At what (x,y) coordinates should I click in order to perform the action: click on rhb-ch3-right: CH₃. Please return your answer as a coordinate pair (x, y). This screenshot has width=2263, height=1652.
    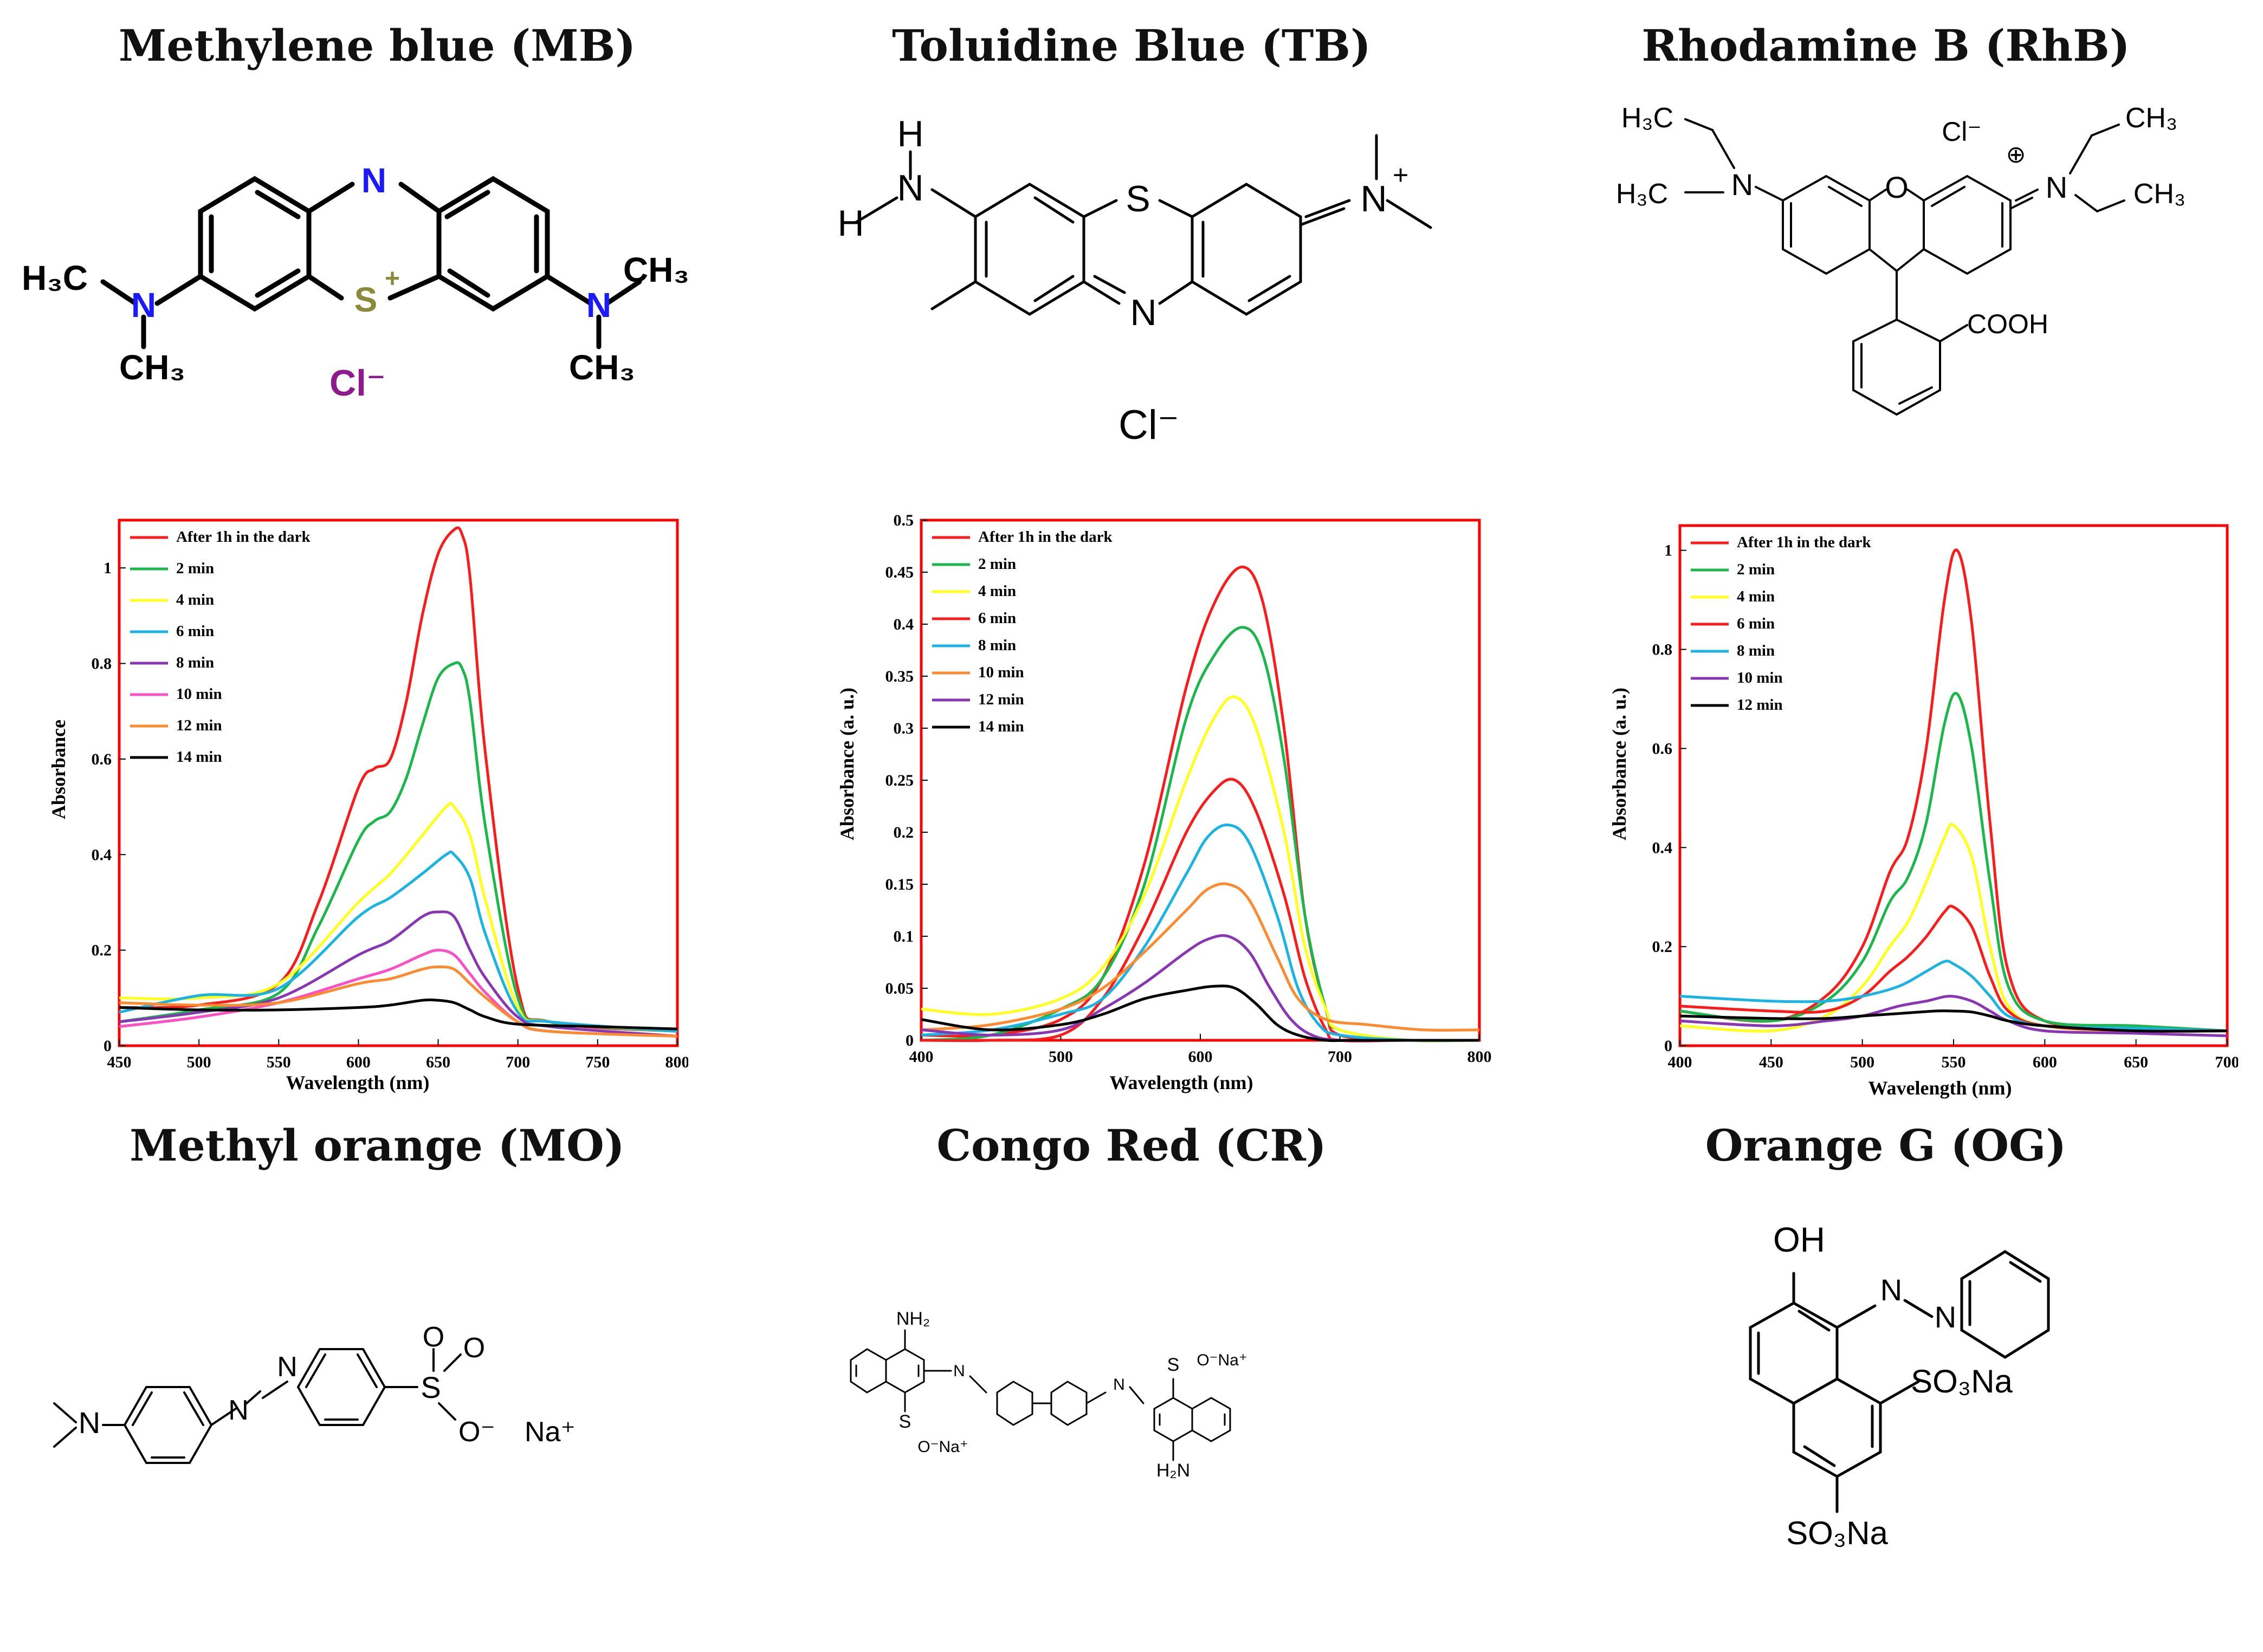
    Looking at the image, I should click on (2159, 194).